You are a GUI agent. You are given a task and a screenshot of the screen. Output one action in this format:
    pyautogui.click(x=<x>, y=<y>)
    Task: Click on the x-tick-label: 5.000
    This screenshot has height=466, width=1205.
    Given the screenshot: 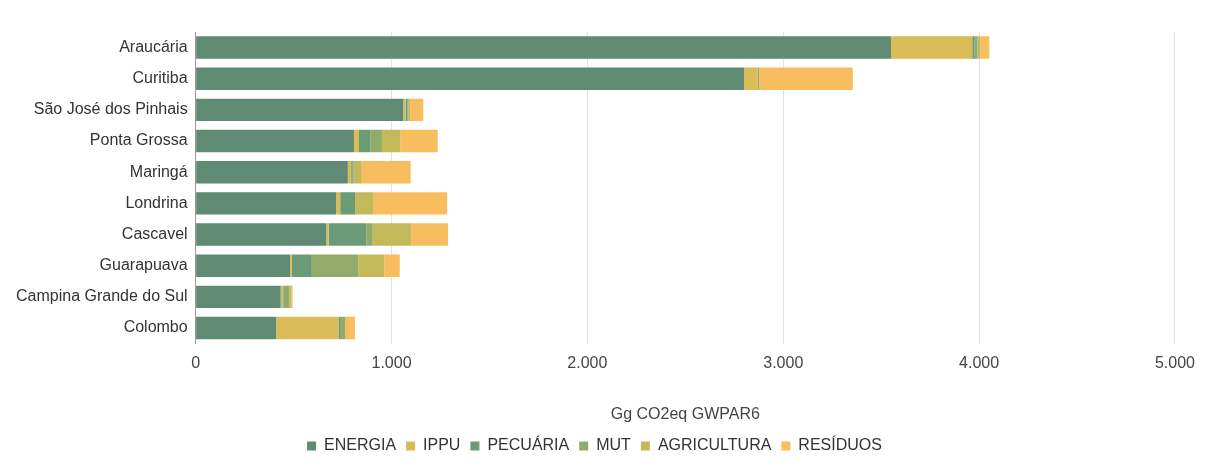 What is the action you would take?
    pyautogui.click(x=1175, y=362)
    